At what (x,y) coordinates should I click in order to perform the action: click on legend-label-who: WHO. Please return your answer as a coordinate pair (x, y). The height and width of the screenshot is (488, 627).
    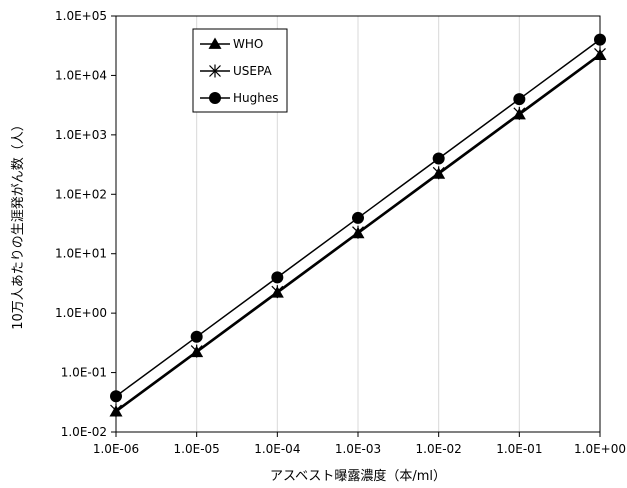
    Looking at the image, I should click on (248, 44).